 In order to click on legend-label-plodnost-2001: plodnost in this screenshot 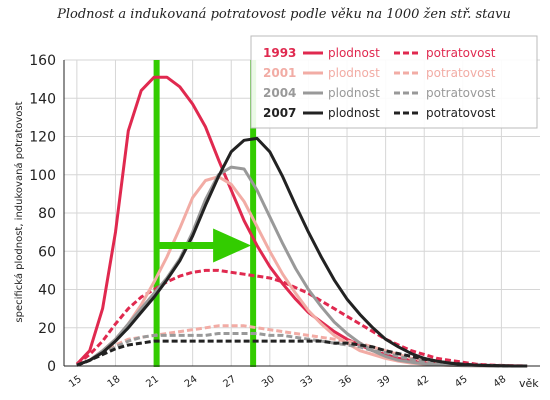, I will do `click(354, 73)`.